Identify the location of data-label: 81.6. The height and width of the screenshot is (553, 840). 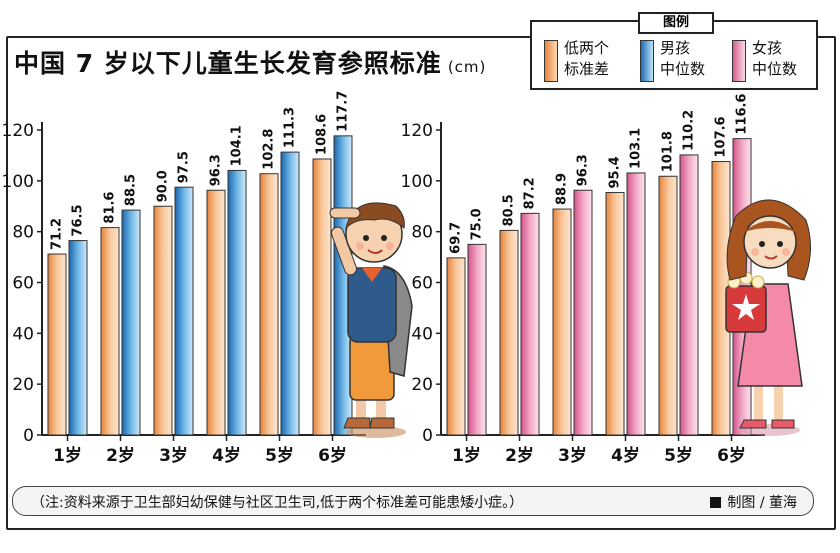
(110, 208).